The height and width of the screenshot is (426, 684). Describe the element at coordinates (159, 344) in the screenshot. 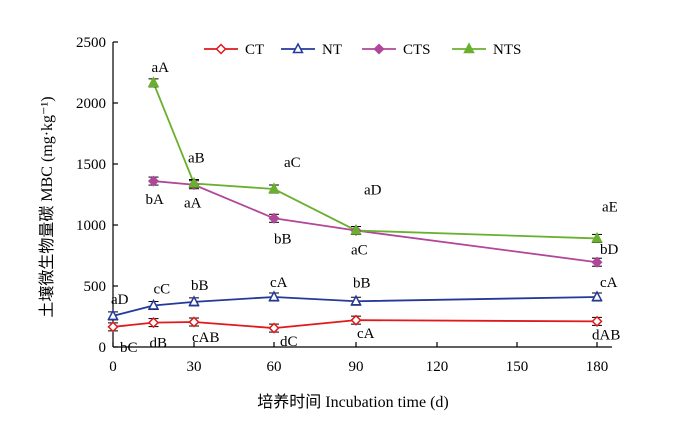

I see `sig-label-ct: dB` at that location.